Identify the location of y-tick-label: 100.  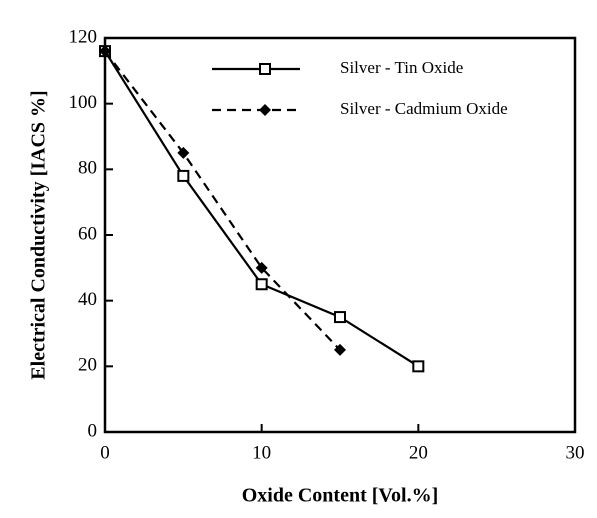
(83, 102).